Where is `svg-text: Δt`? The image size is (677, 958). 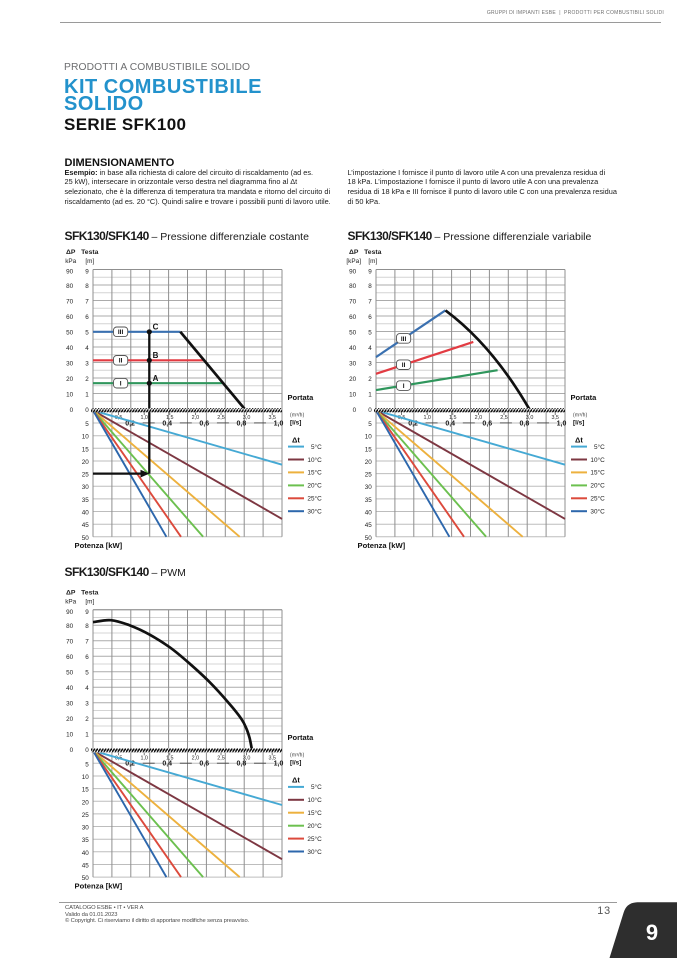 svg-text: Δt is located at coordinates (296, 439).